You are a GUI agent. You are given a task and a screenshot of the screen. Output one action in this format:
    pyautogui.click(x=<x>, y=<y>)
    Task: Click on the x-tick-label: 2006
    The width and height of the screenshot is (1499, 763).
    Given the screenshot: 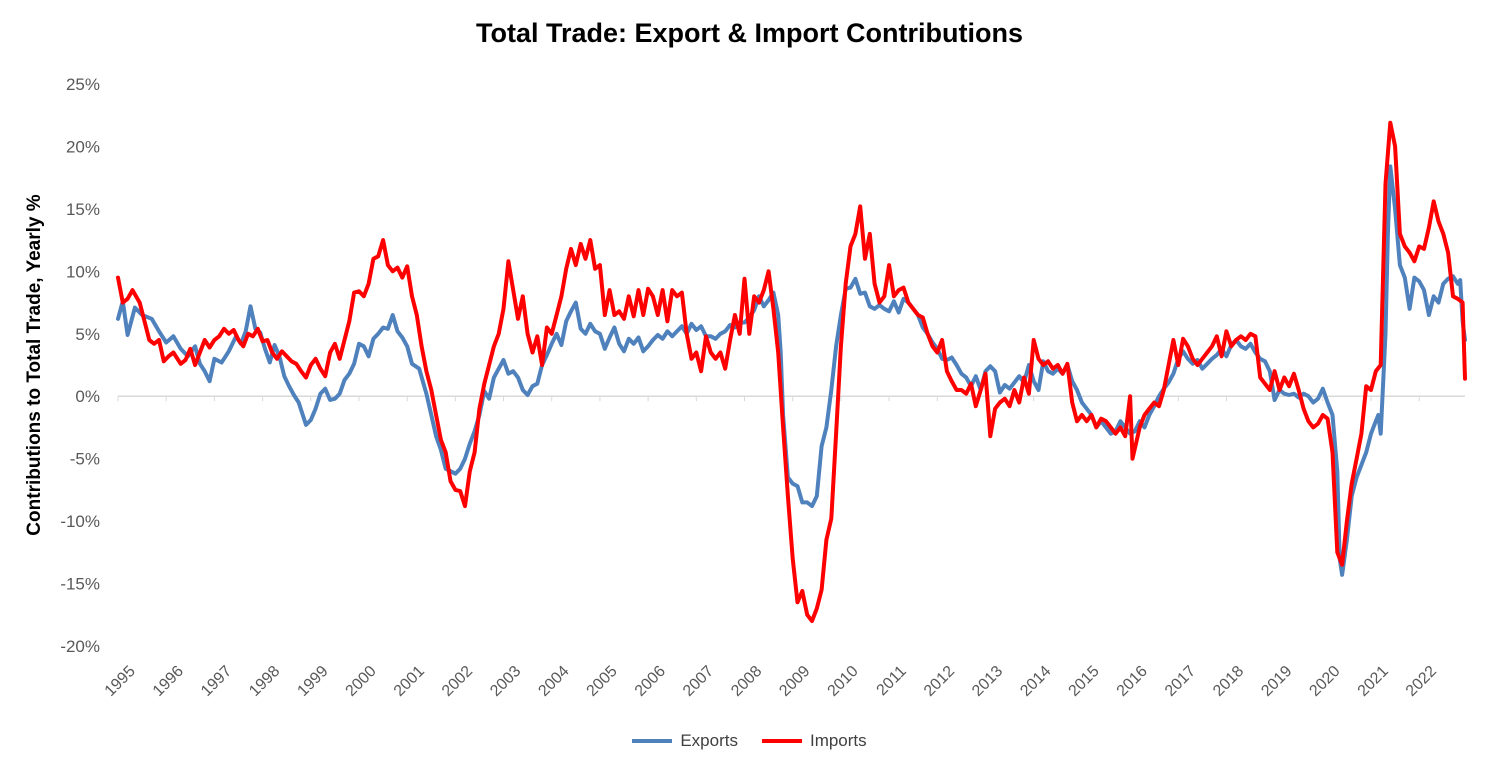 What is the action you would take?
    pyautogui.click(x=650, y=681)
    